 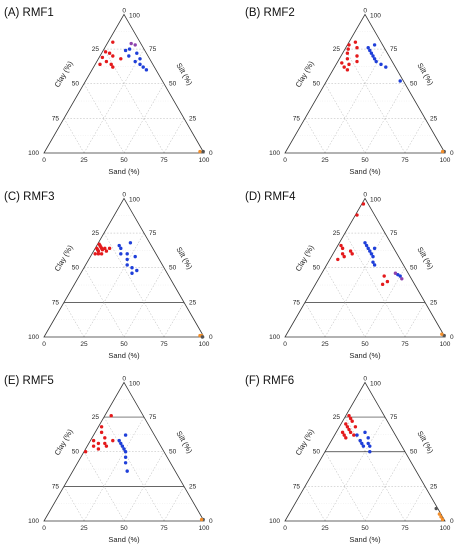 I want to click on panel-title: (F) RMF6, so click(x=269, y=381).